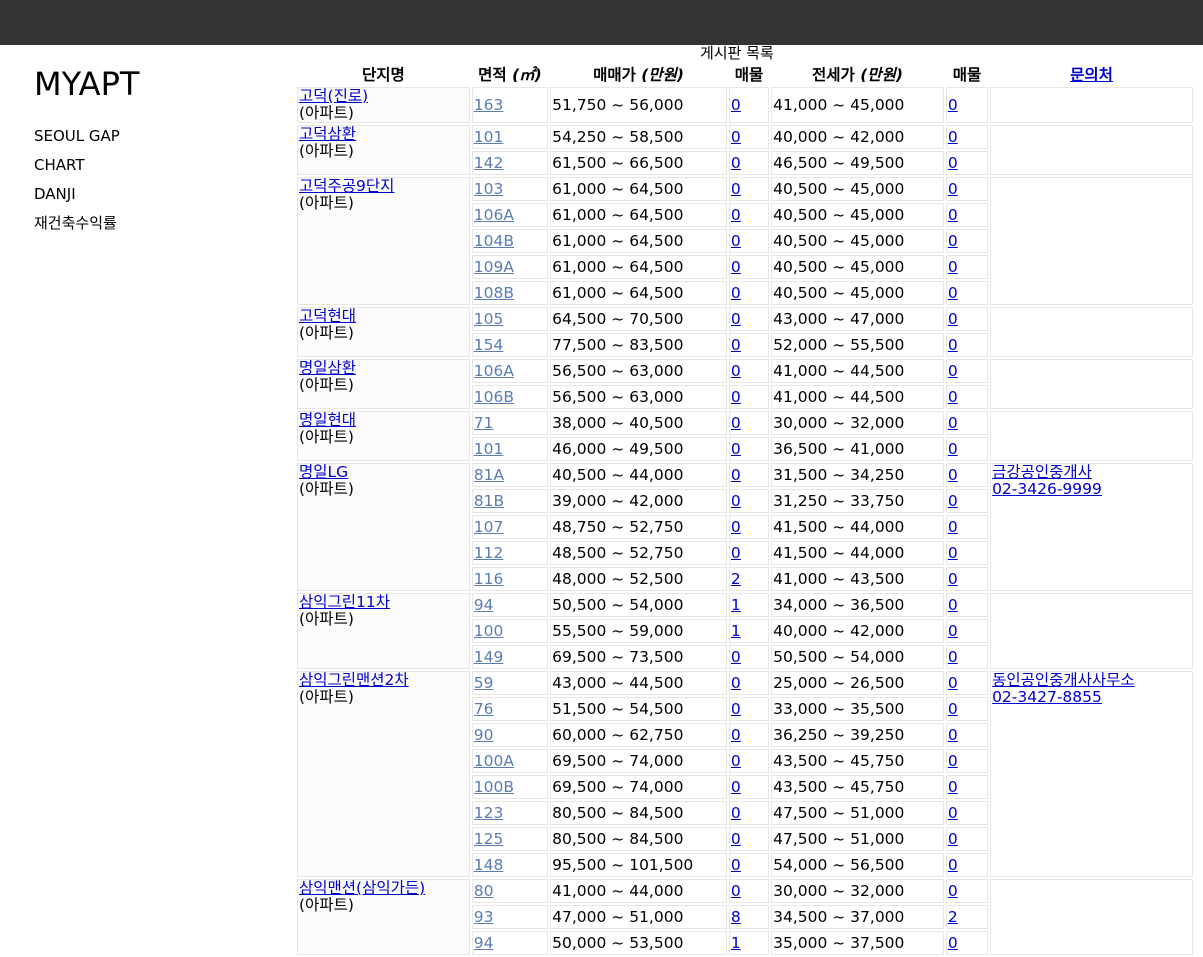  Describe the element at coordinates (483, 683) in the screenshot. I see `area-link: 59` at that location.